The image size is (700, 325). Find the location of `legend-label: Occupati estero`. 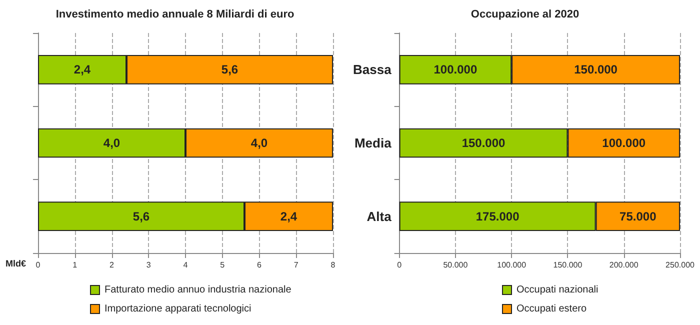

legend-label: Occupati estero is located at coordinates (551, 309).